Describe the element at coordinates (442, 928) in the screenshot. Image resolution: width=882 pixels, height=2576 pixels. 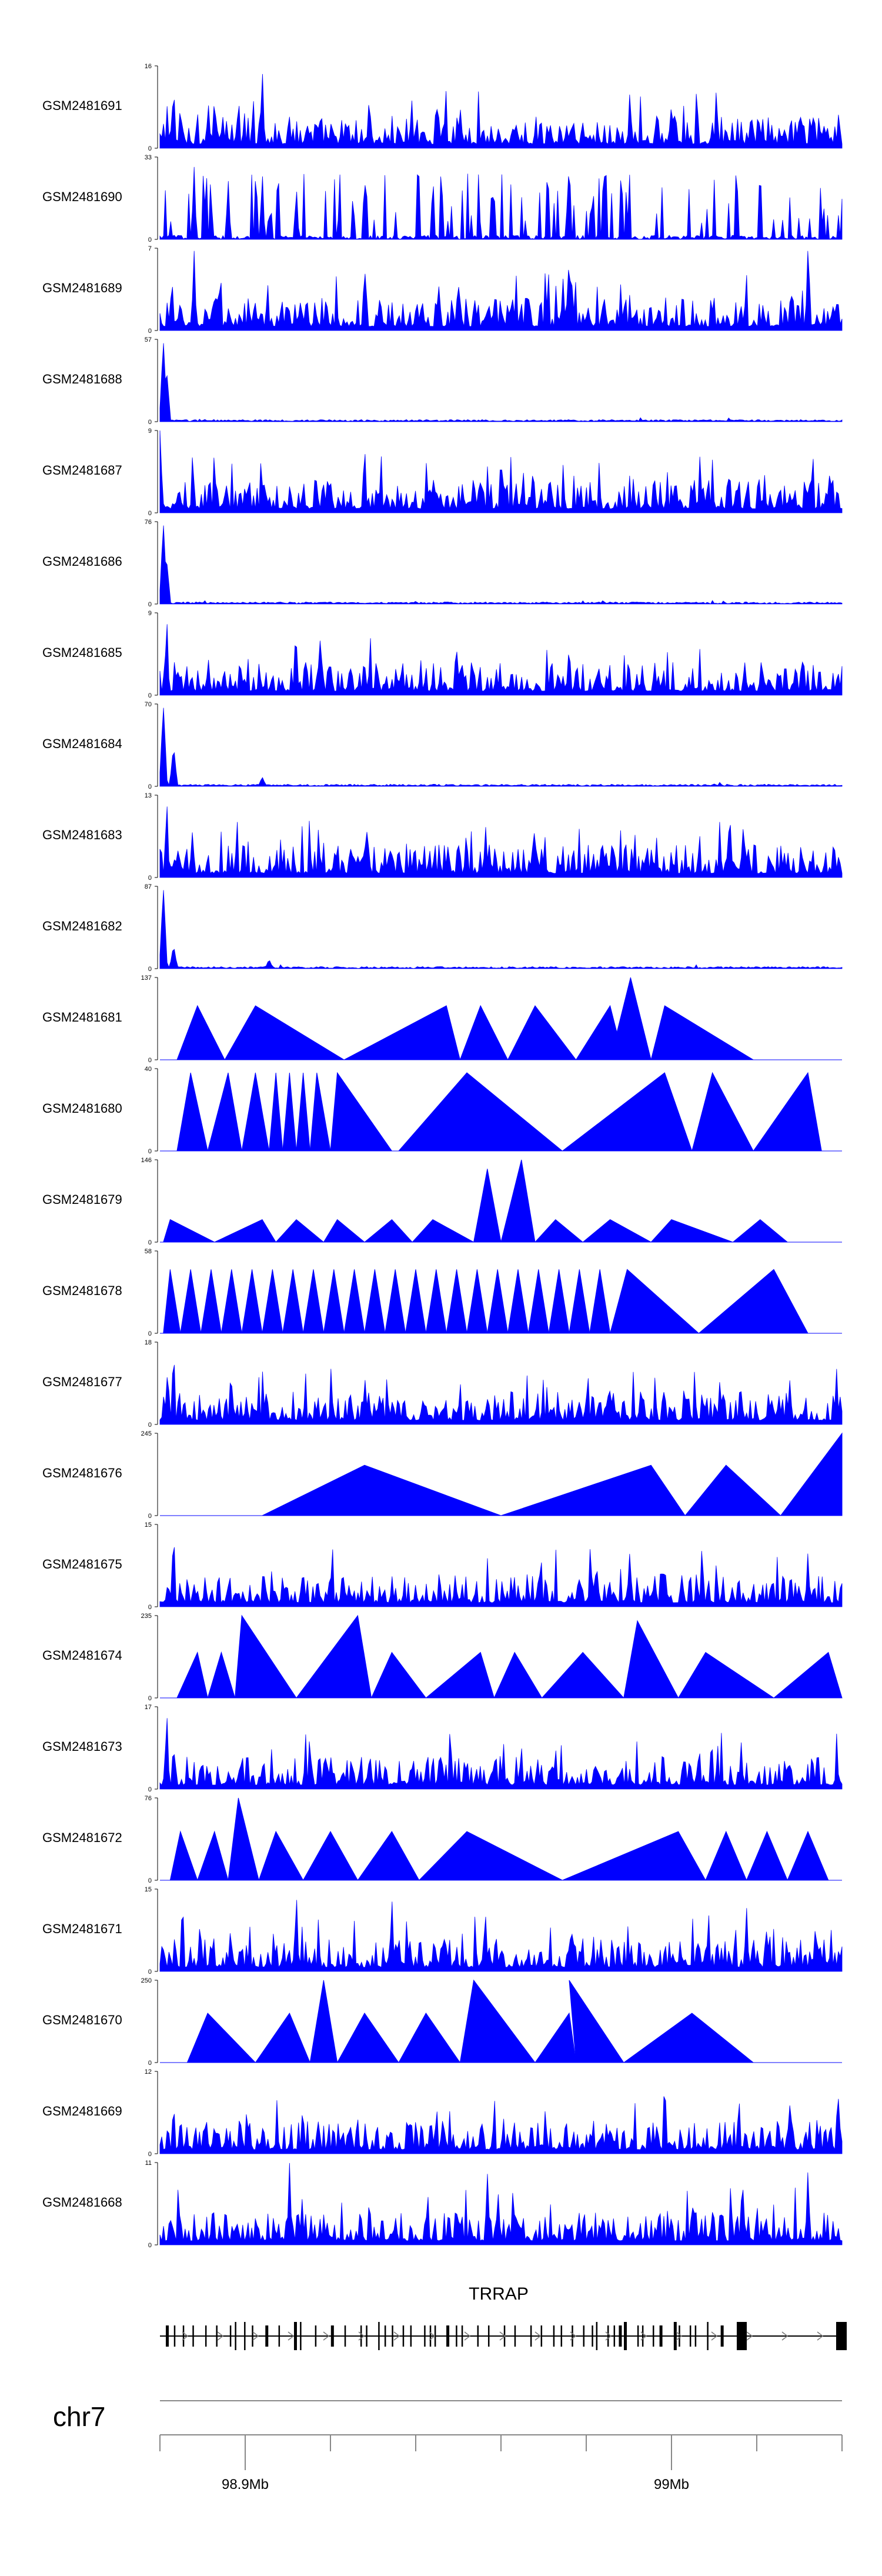
I see `coverage-track: GSM2481682 87 0` at that location.